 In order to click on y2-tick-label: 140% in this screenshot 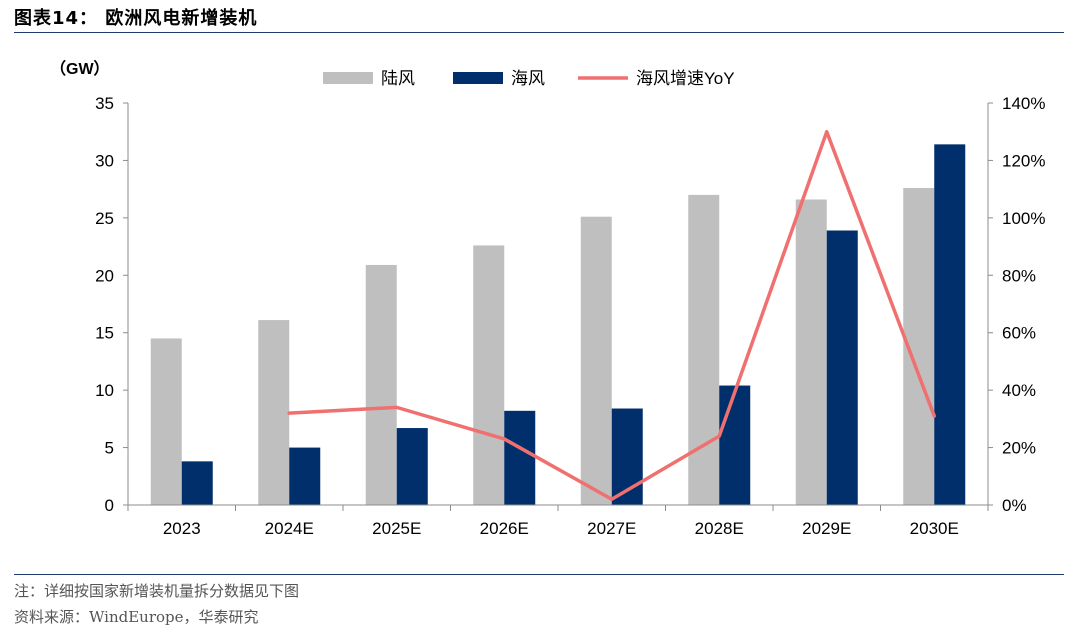, I will do `click(1023, 103)`.